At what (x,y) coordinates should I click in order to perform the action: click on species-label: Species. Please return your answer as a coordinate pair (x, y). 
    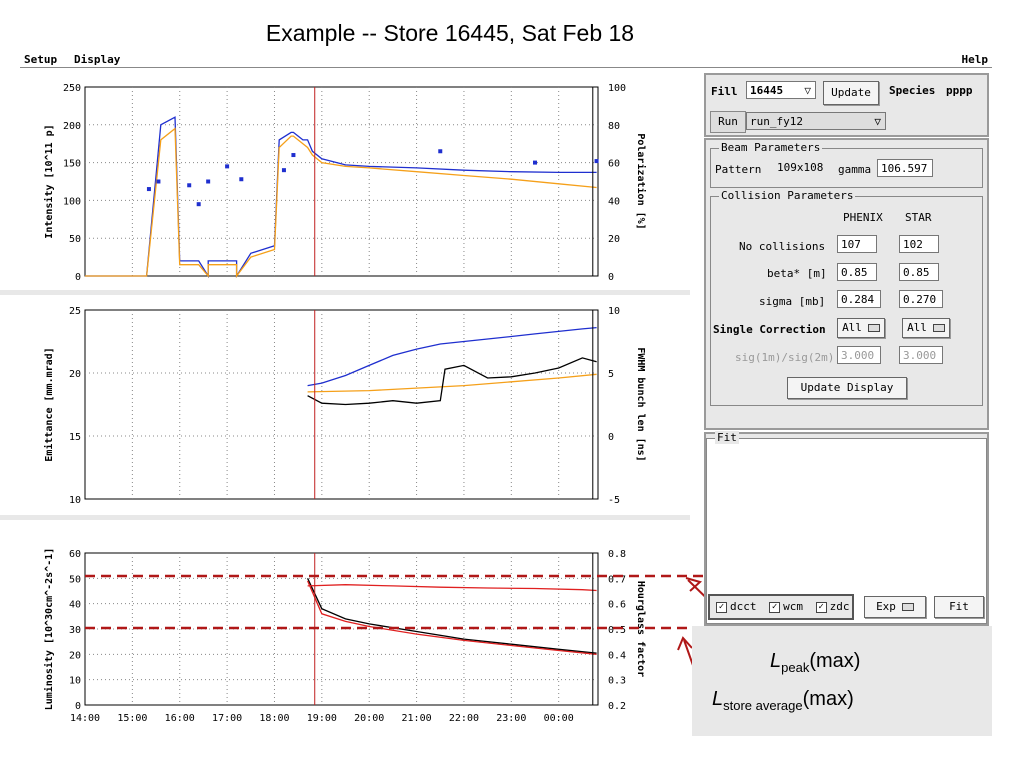
    Looking at the image, I should click on (912, 90).